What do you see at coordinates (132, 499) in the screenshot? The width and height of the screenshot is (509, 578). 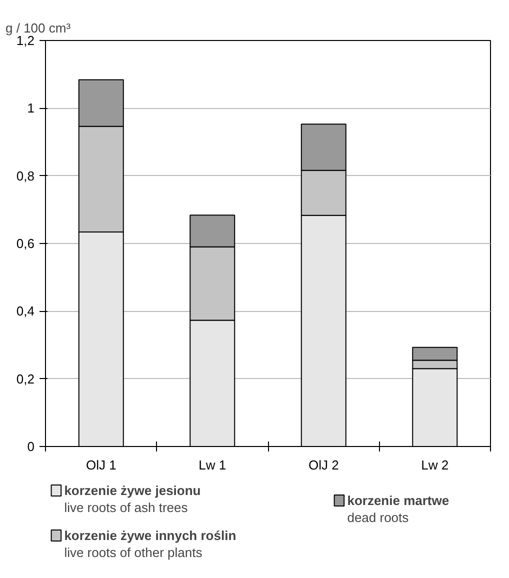 I see `legend-label: korzenie żywe jesionu live roots of ash trees` at bounding box center [132, 499].